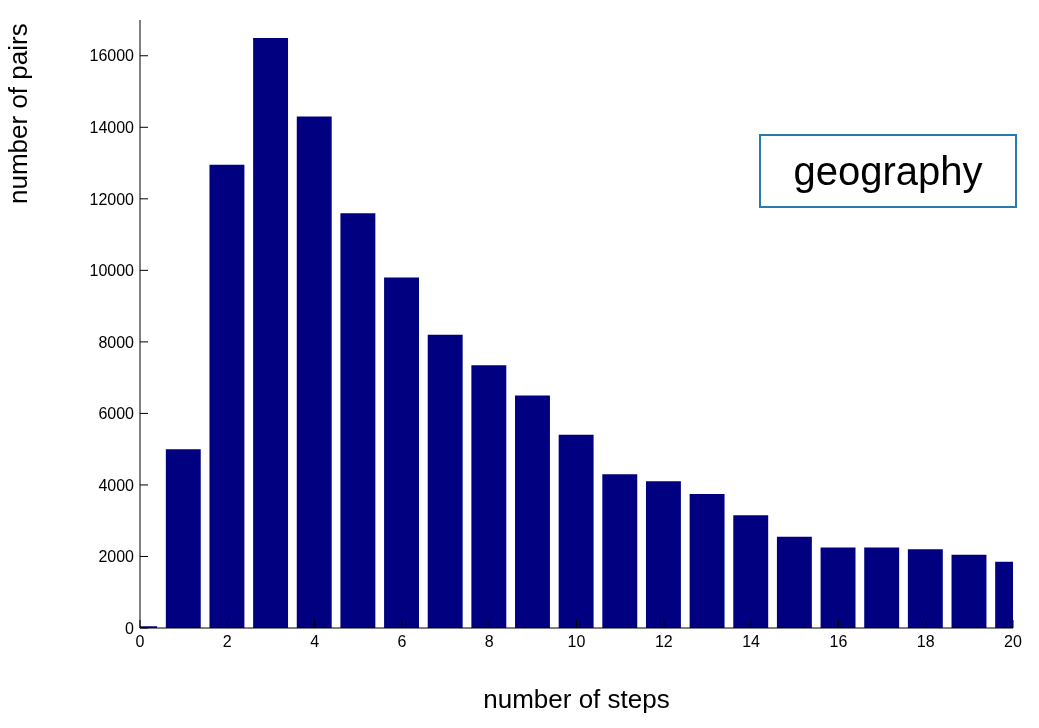 Image resolution: width=1039 pixels, height=728 pixels. What do you see at coordinates (112, 199) in the screenshot?
I see `y-tick-label: 12000` at bounding box center [112, 199].